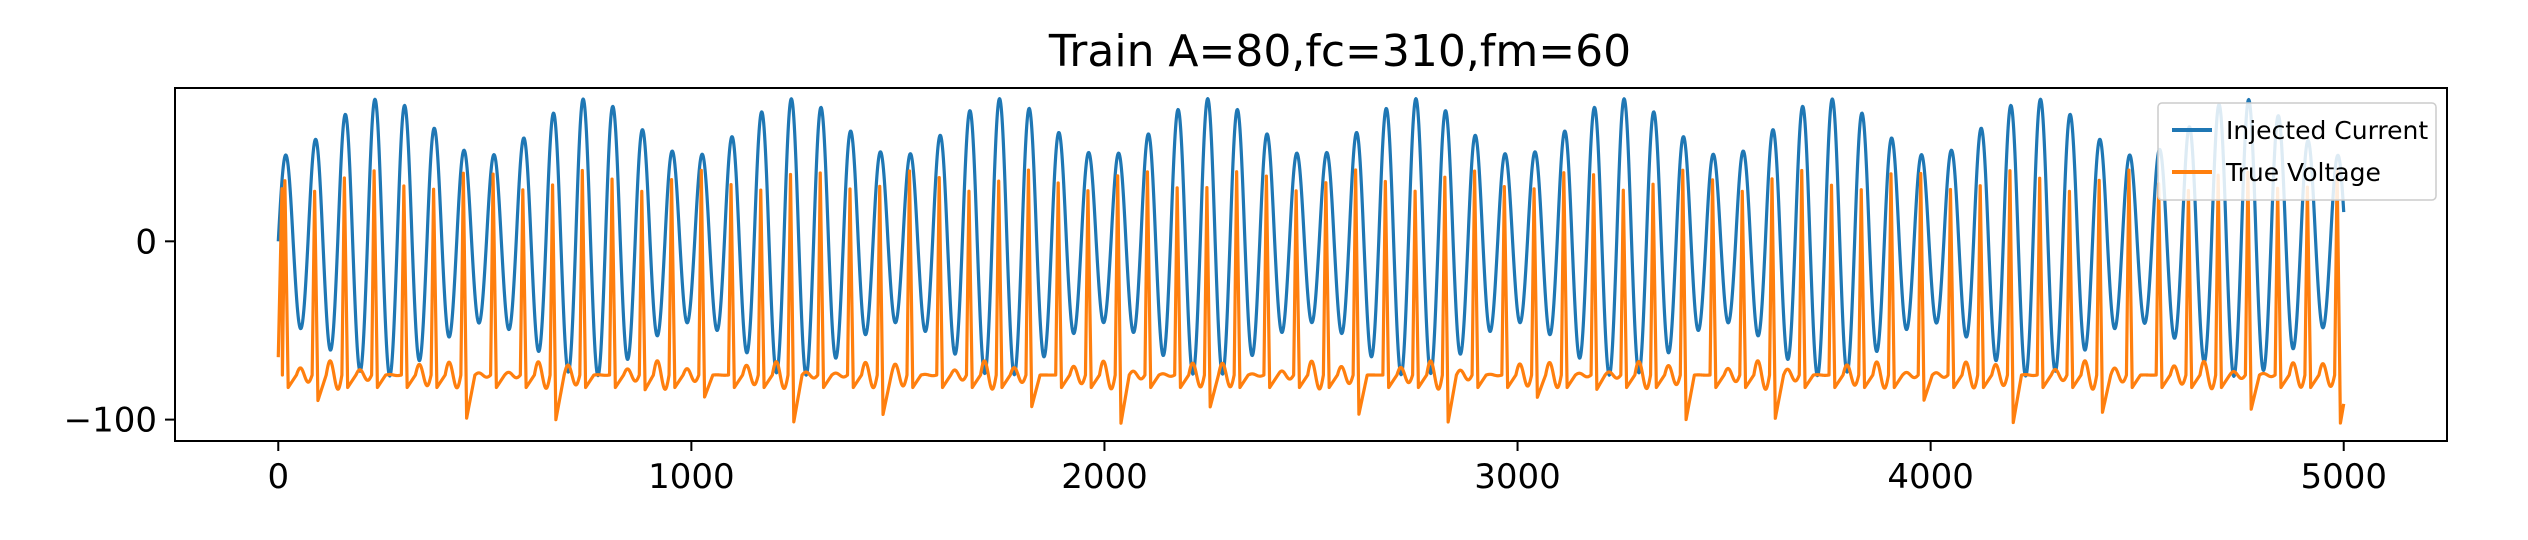  I want to click on legend-box, so click(2297, 151).